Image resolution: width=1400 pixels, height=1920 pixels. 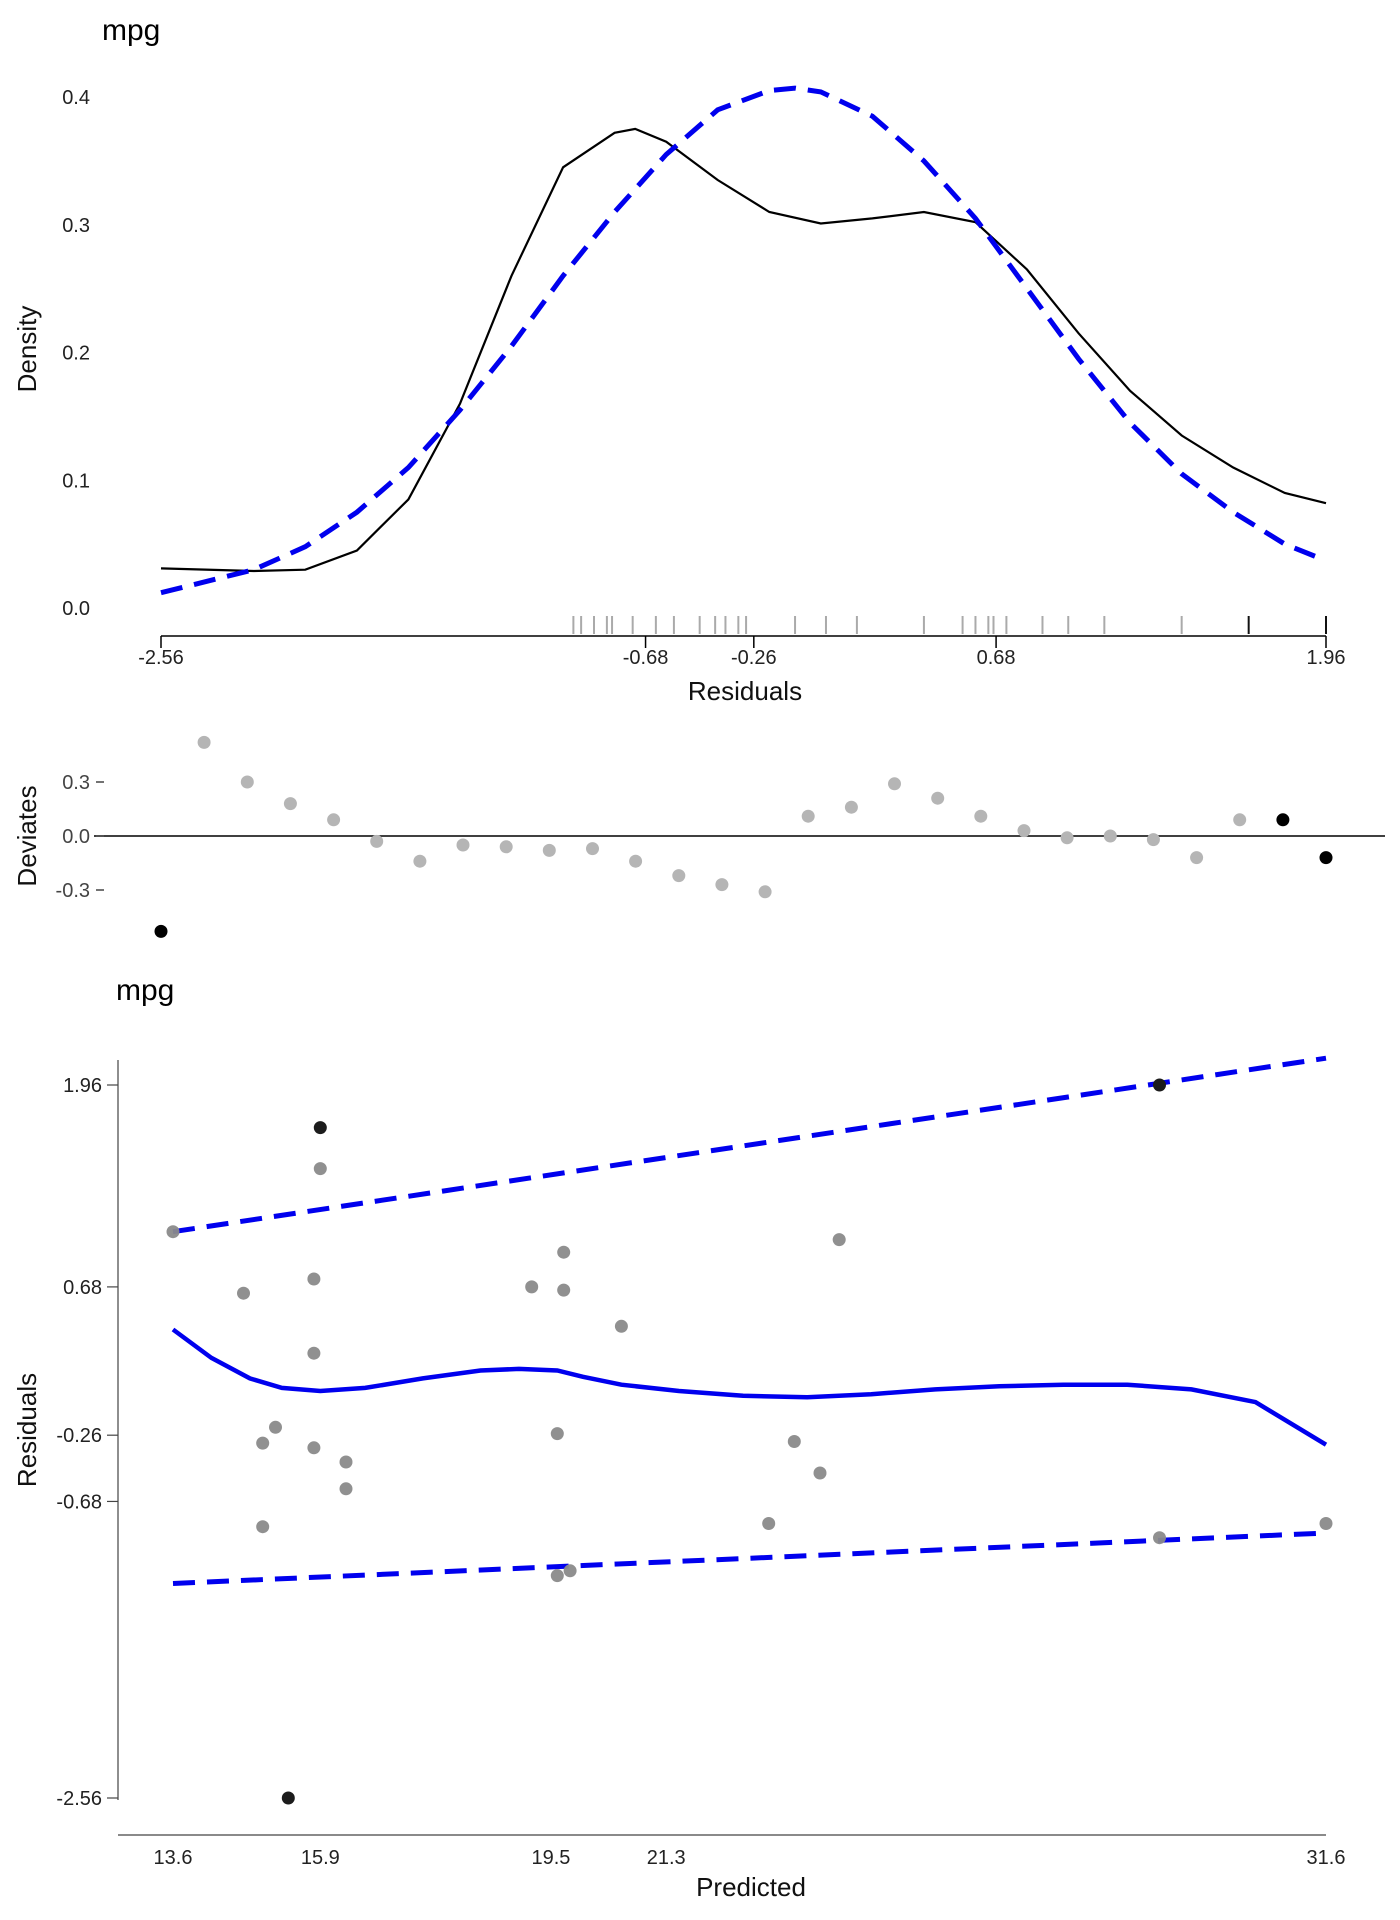 I want to click on density-y-tick-label: 0.1, so click(x=76, y=481).